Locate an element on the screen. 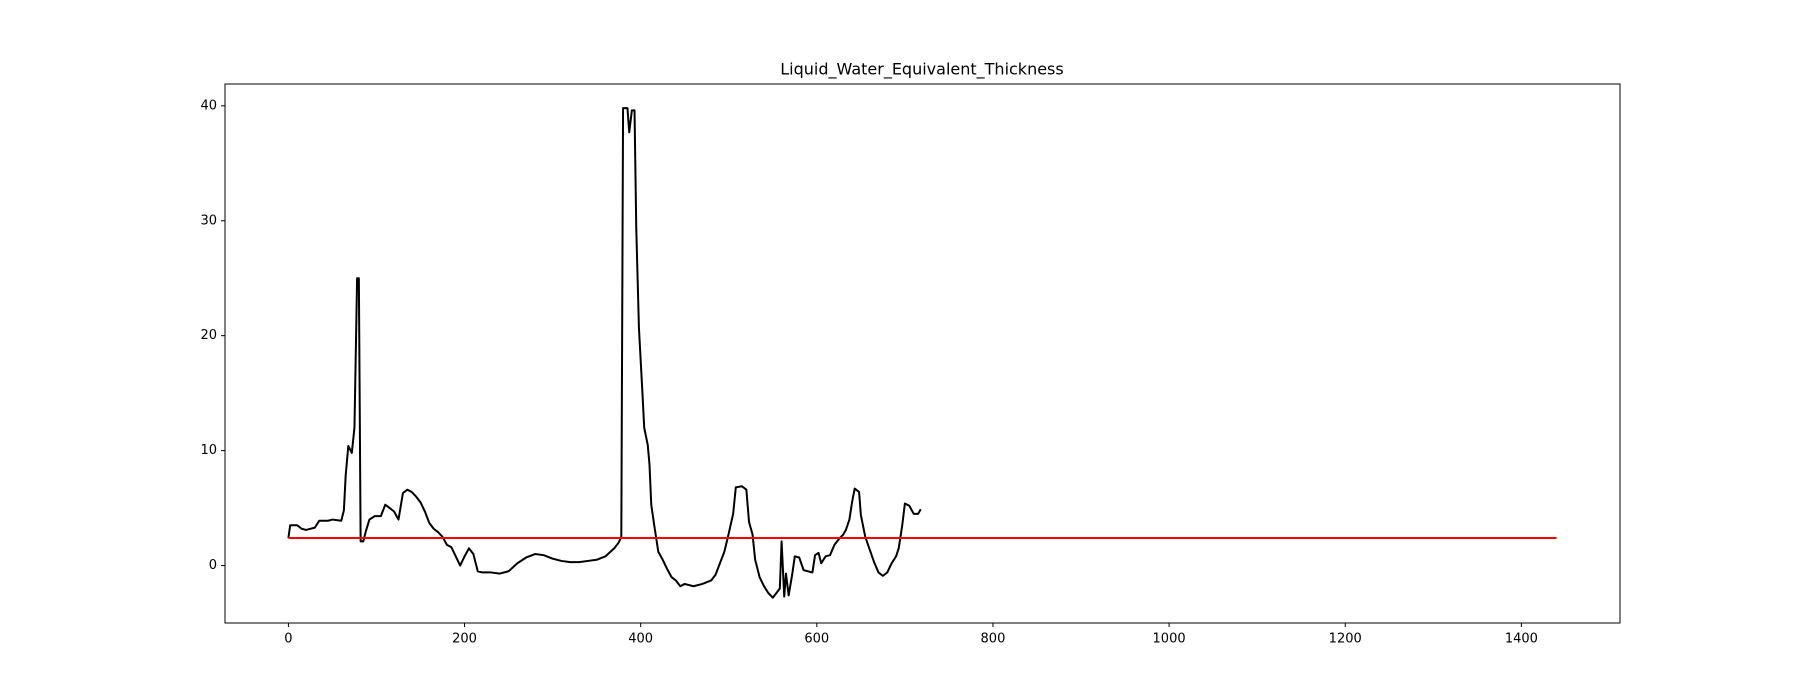  x-tick-label: 600 is located at coordinates (816, 639).